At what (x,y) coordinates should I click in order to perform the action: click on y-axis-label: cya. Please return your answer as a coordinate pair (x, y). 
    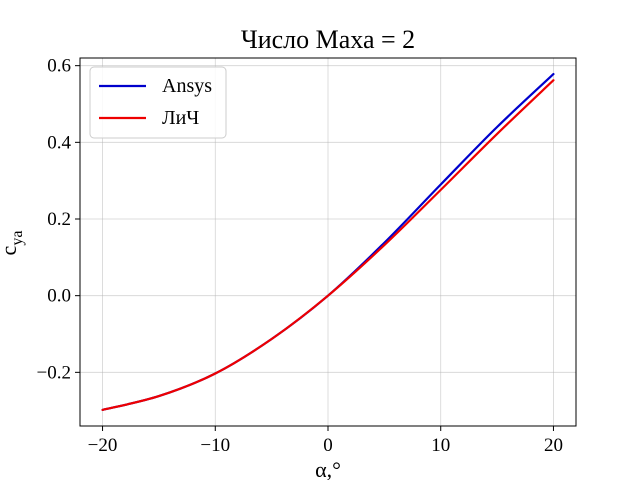
    Looking at the image, I should click on (13, 243).